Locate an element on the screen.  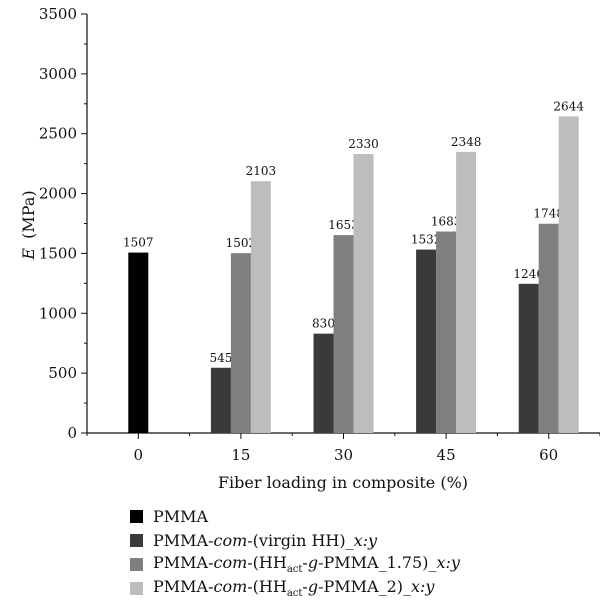
legend-item: PMMA-com-(HHact-g-PMMA_2)_x:y is located at coordinates (295, 588).